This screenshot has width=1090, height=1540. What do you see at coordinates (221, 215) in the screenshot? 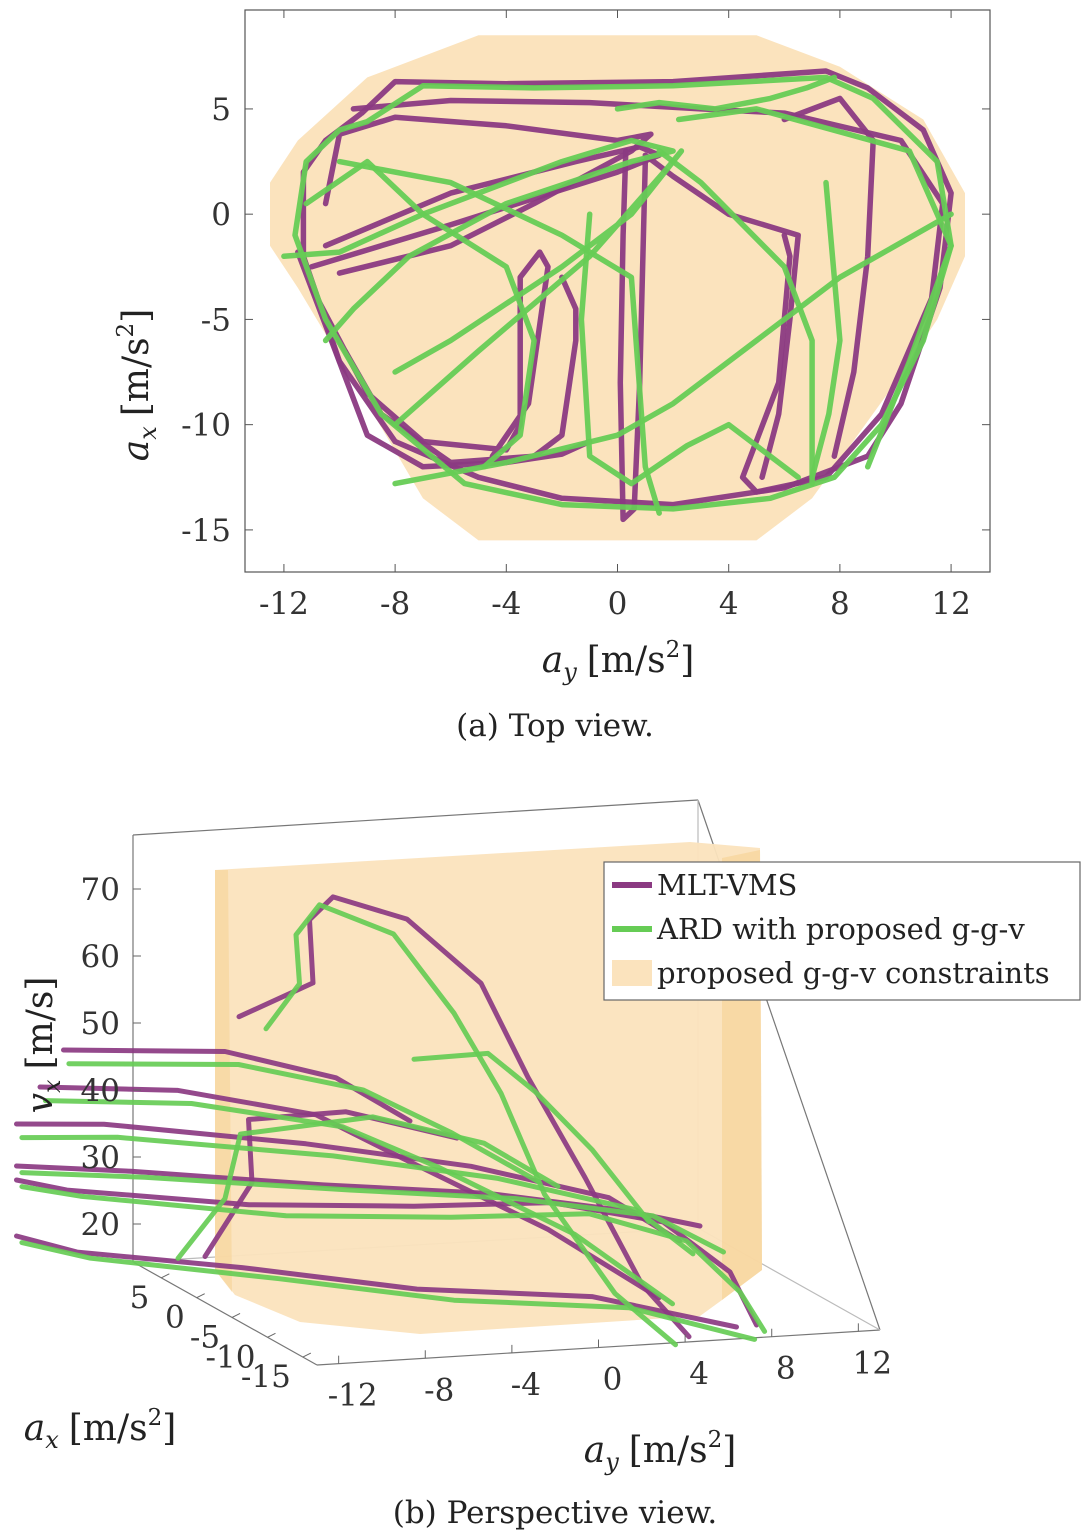
I see `top-y-tick-label: 0` at bounding box center [221, 215].